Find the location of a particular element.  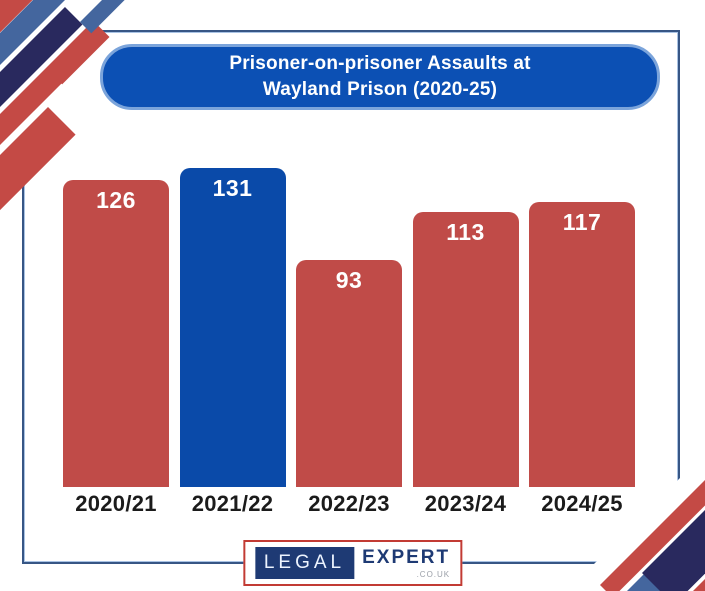

bar-value-label: 113 is located at coordinates (465, 232).